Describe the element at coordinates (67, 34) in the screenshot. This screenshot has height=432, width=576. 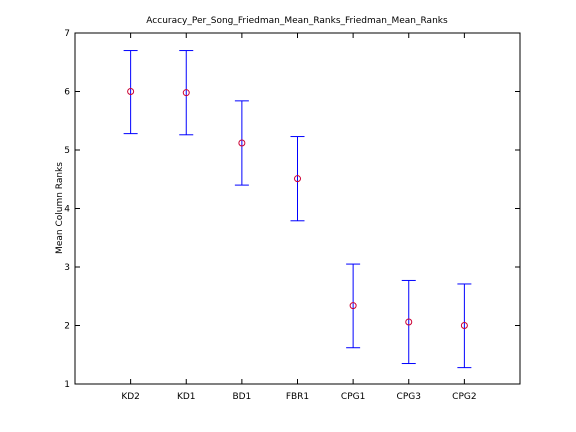
I see `y-tick-label: 7` at that location.